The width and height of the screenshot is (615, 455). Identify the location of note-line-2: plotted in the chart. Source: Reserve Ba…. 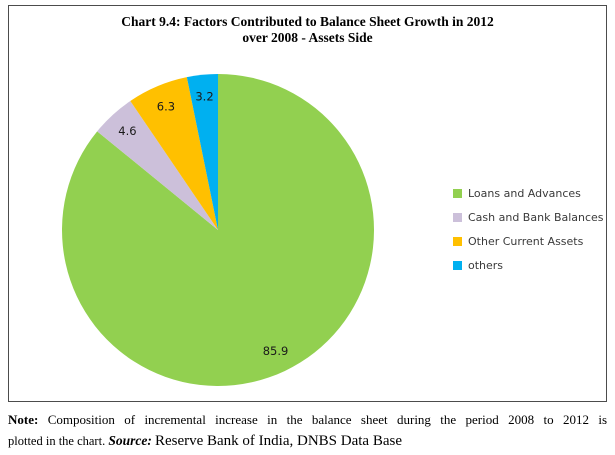
(307, 441).